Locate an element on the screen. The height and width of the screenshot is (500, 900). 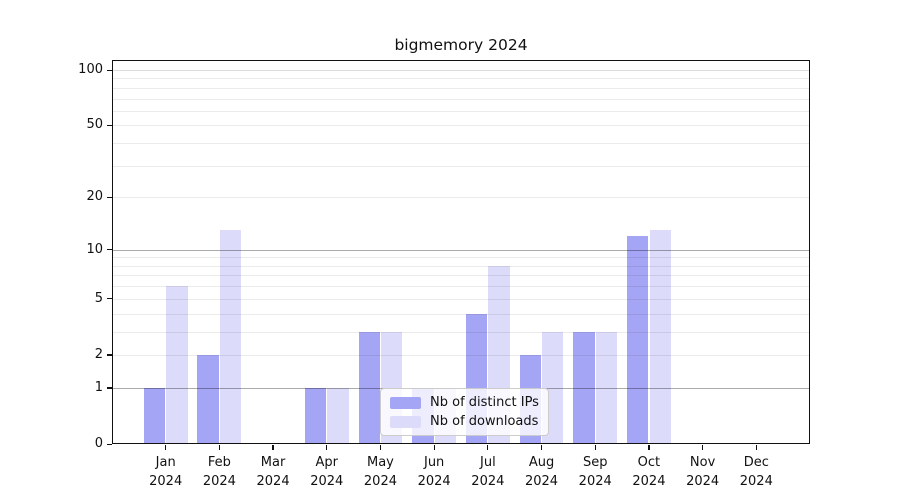
x-tick-label-apr: Apr 2024 is located at coordinates (327, 472).